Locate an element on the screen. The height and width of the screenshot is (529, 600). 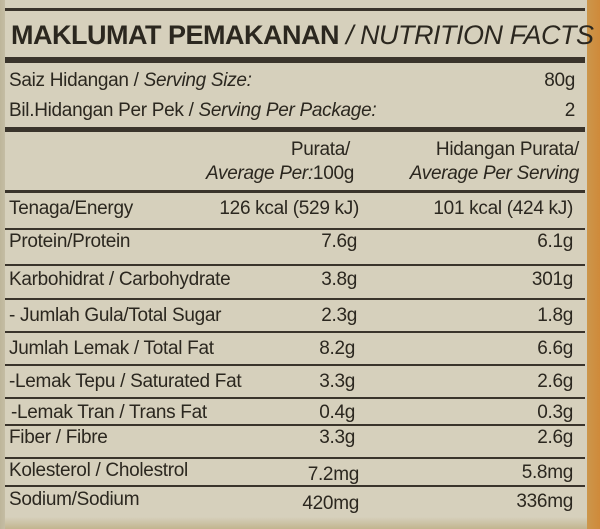
per100-value: 7.2mg is located at coordinates (333, 474).